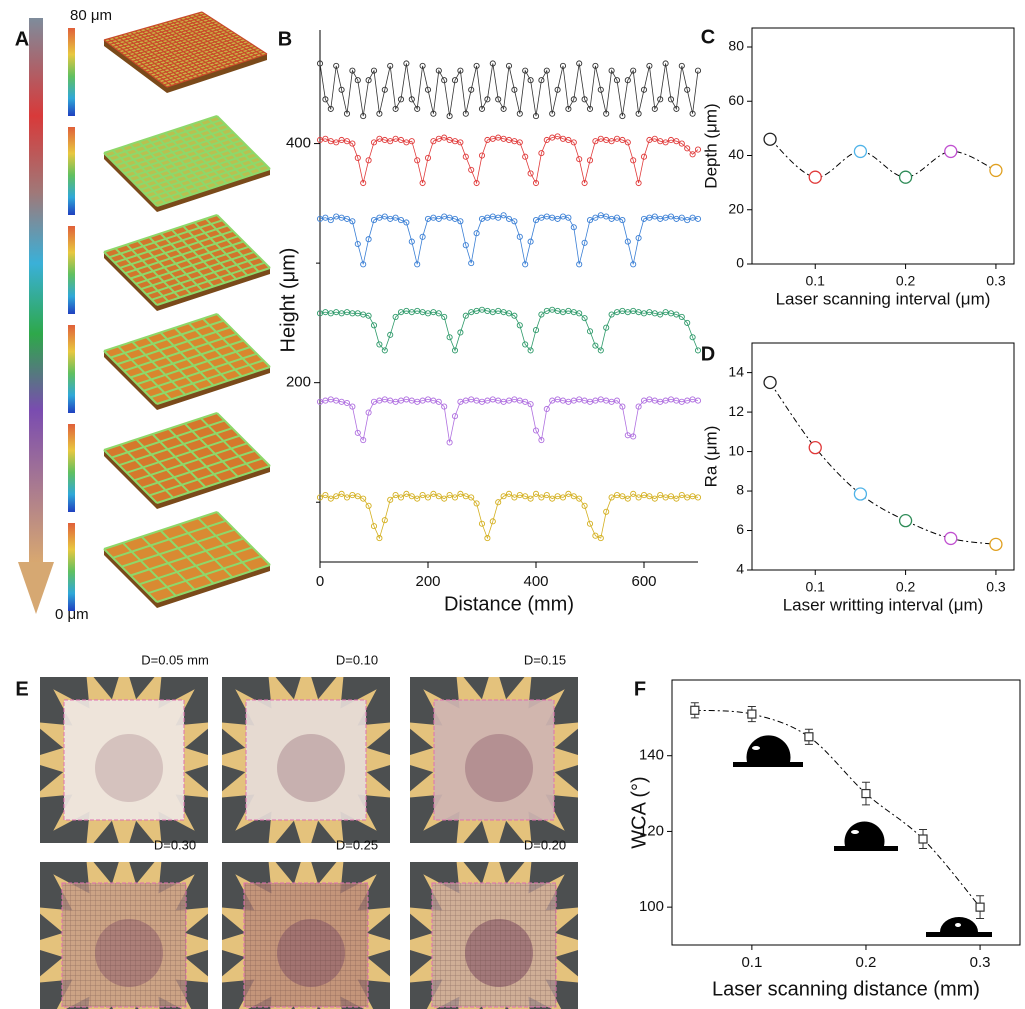  What do you see at coordinates (175, 659) in the screenshot?
I see `photo-label: D=0.05 mm` at bounding box center [175, 659].